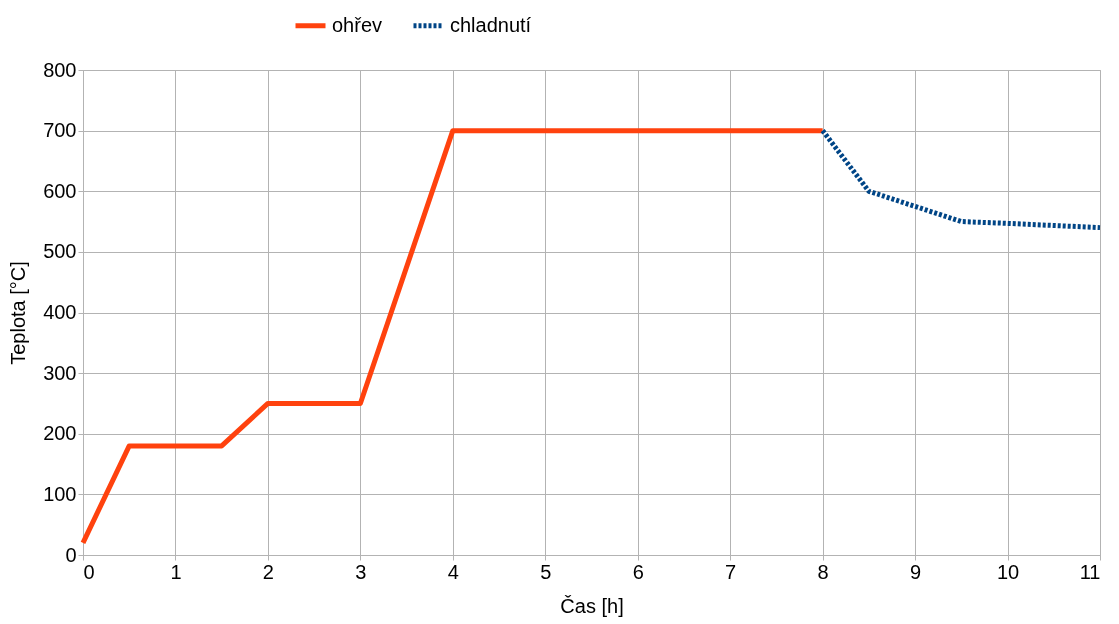 Image resolution: width=1119 pixels, height=624 pixels. I want to click on y-tick-label: 700, so click(60, 130).